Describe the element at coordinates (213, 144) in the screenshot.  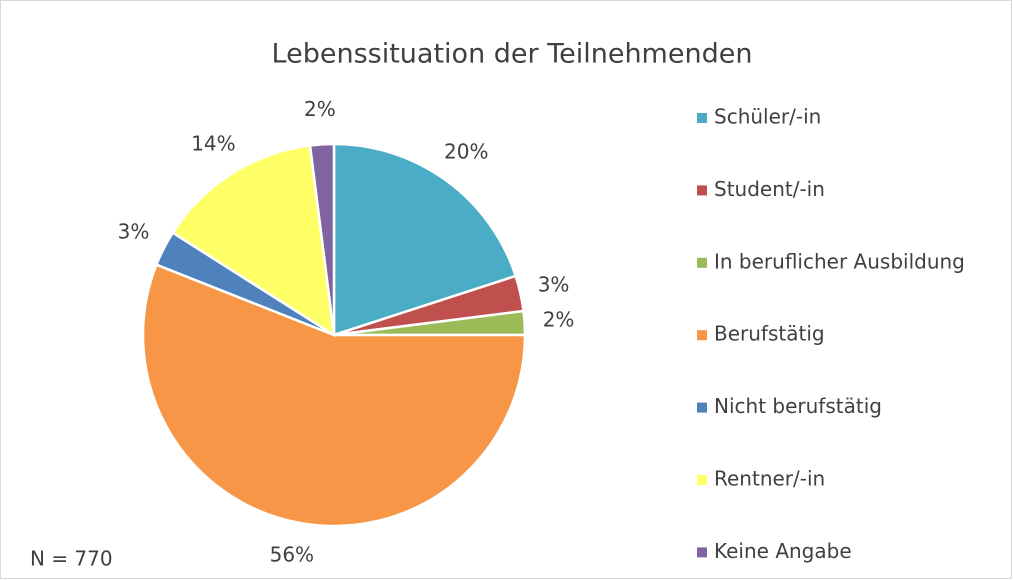
I see `data-label: 14%` at that location.